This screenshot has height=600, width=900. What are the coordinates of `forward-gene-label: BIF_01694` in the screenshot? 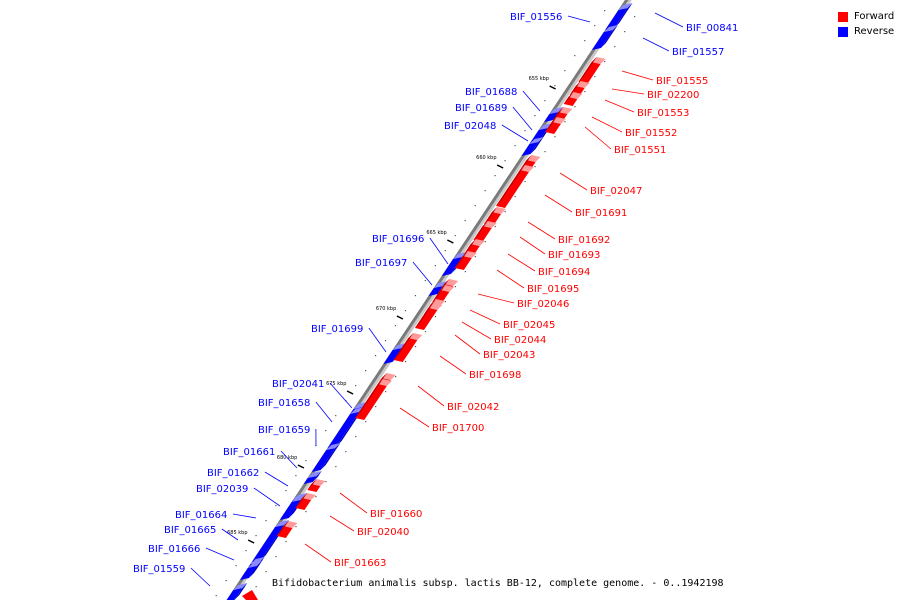 It's located at (564, 272).